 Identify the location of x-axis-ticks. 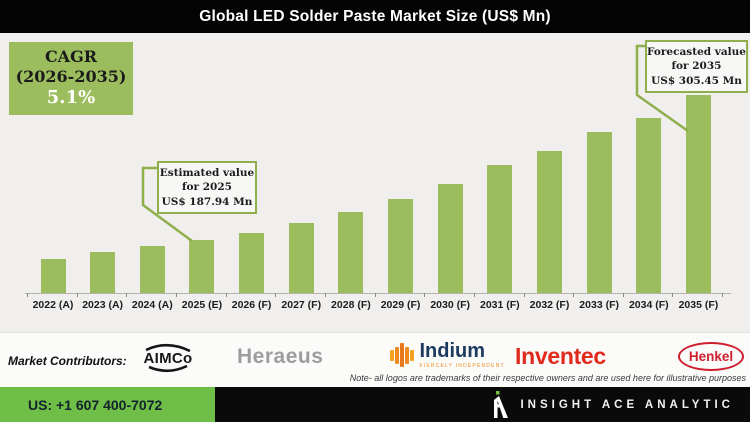
(378, 295).